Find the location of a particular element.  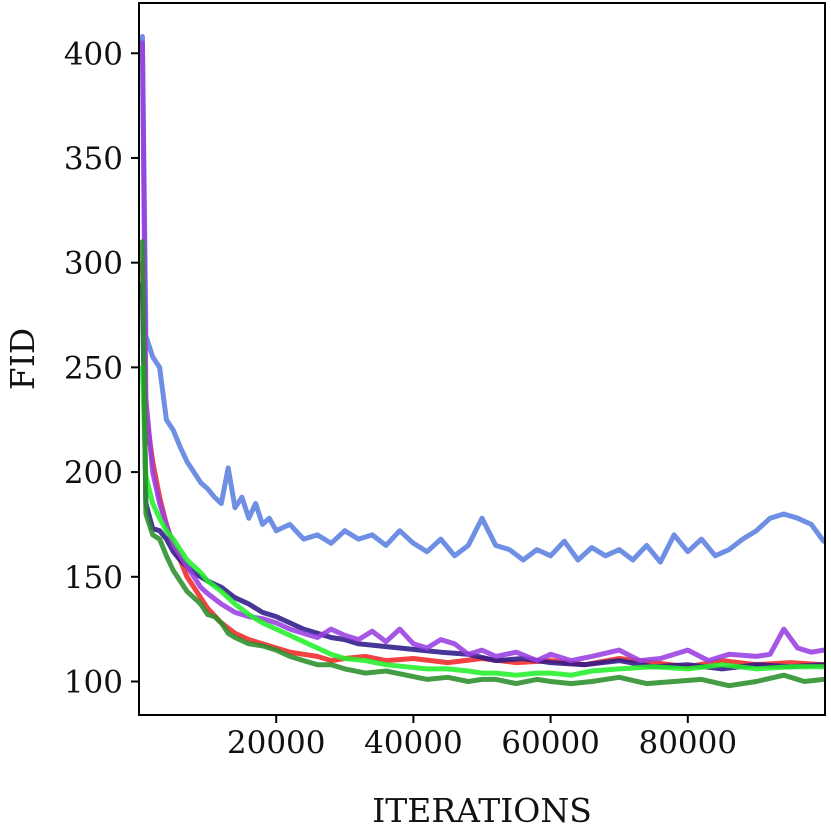

x-tick-label-3: 80000 is located at coordinates (687, 743).